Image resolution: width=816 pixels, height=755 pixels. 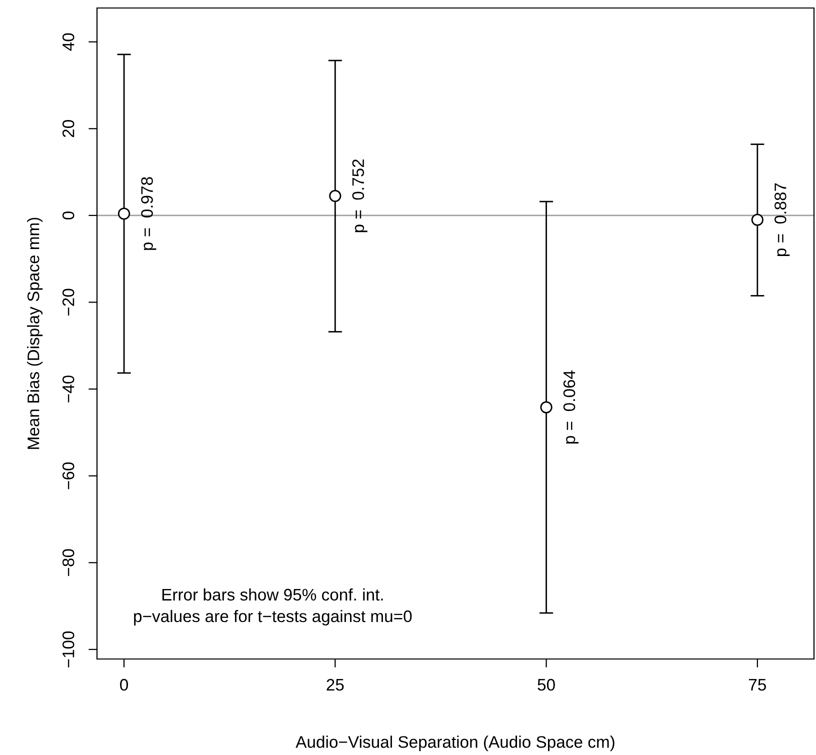 I want to click on x-axis-title: Audio−Visual Separation (Audio Space cm), so click(x=455, y=744).